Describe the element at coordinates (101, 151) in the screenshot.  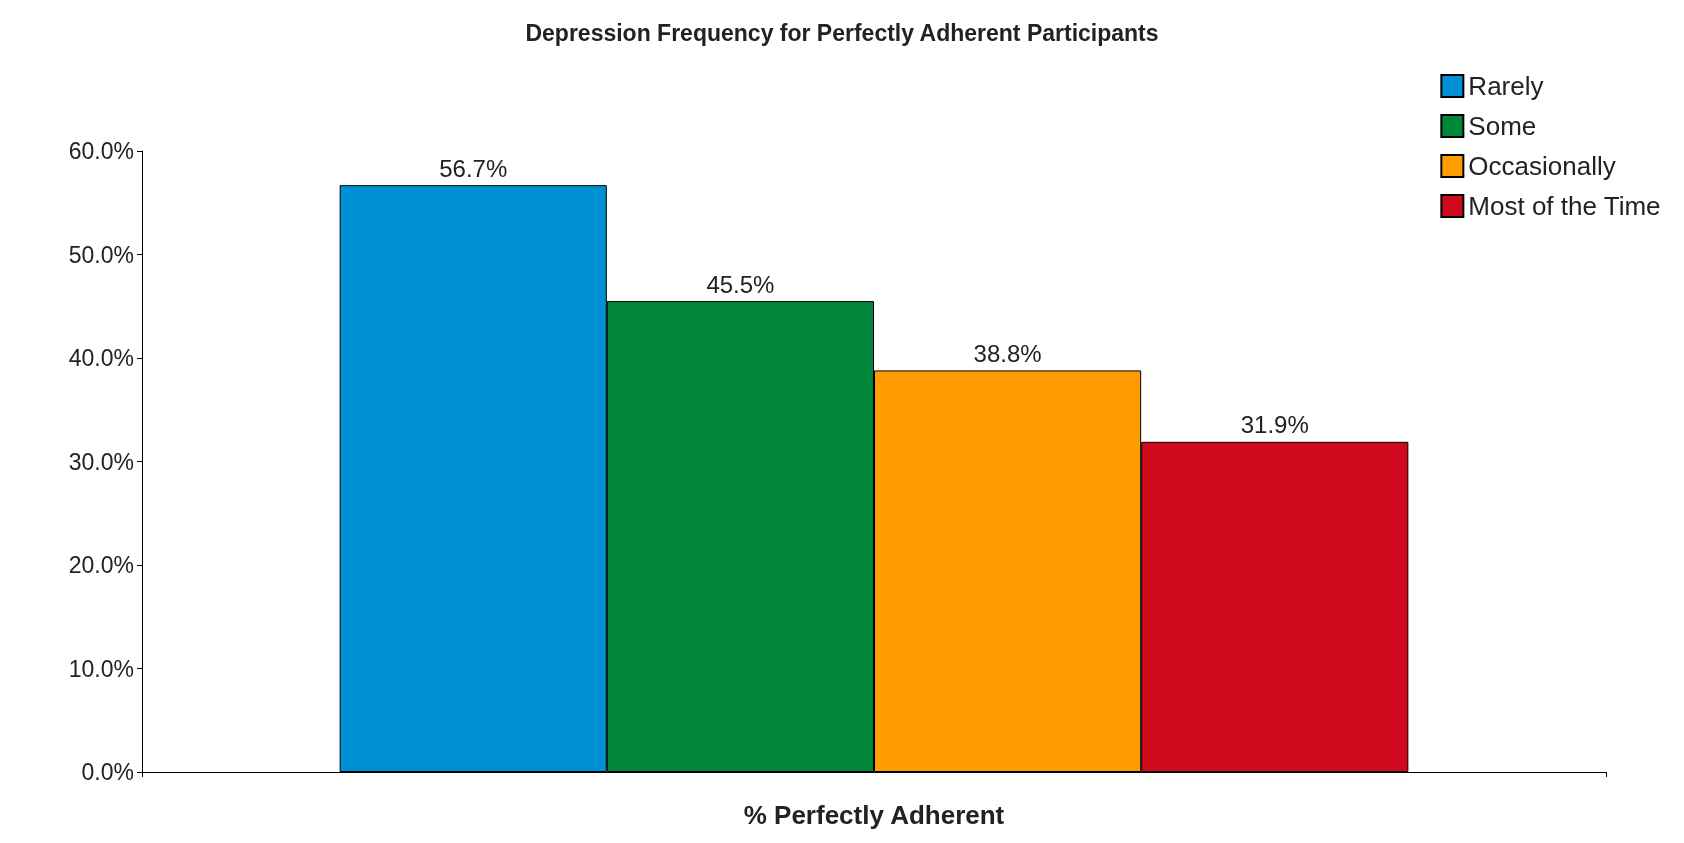
I see `y-tick-label: 60.0%` at that location.